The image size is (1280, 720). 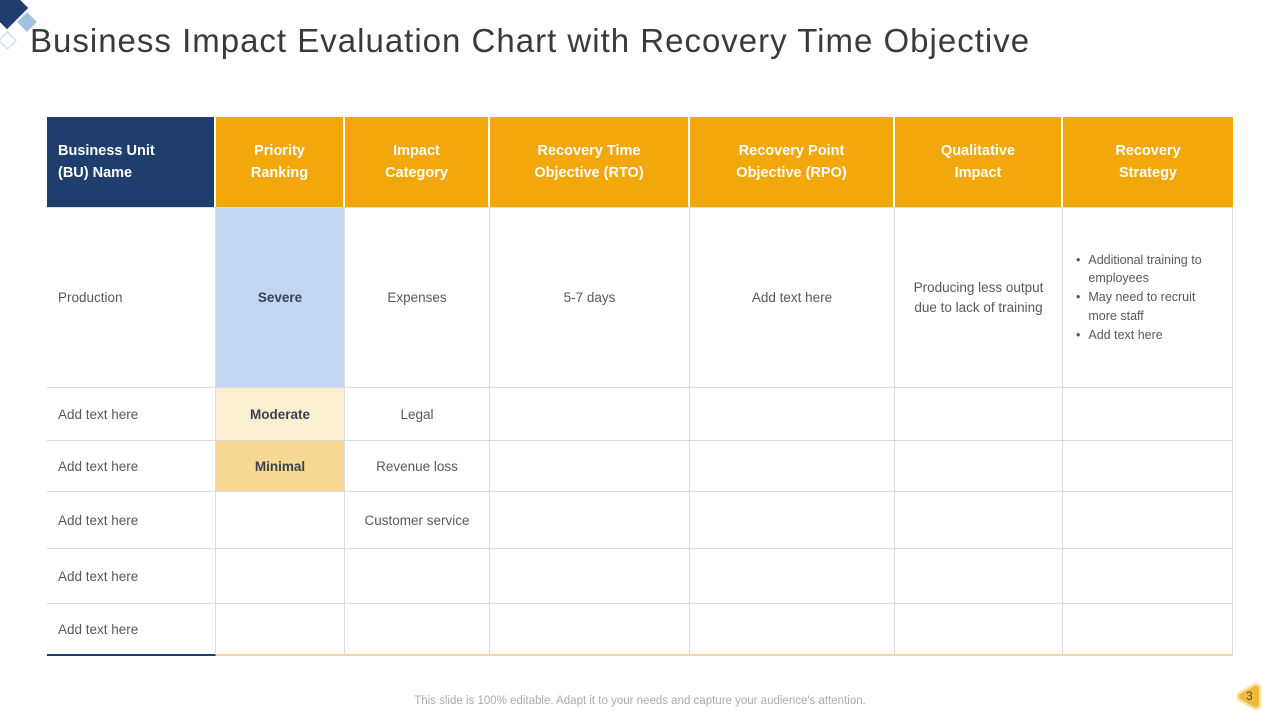 I want to click on strategy-bullet-placeholder: Add text here, so click(x=1119, y=335).